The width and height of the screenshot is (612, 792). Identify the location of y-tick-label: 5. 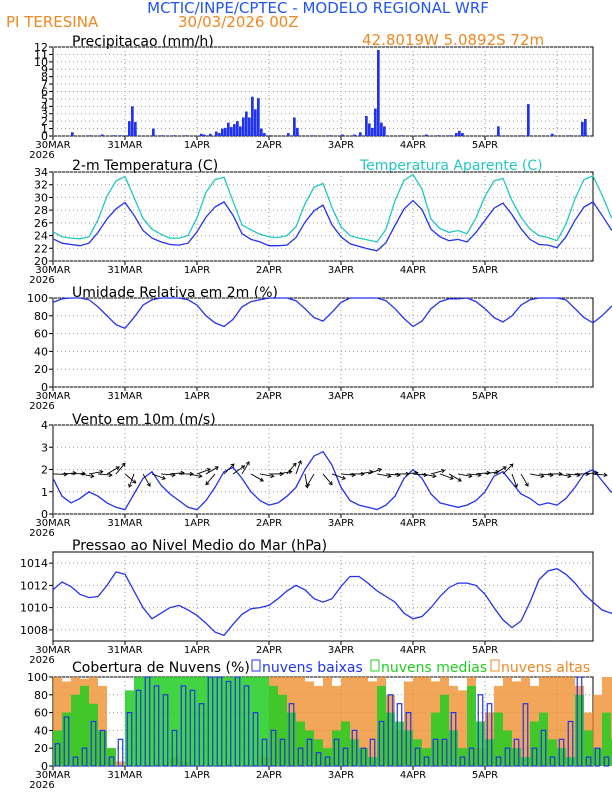
(44, 99).